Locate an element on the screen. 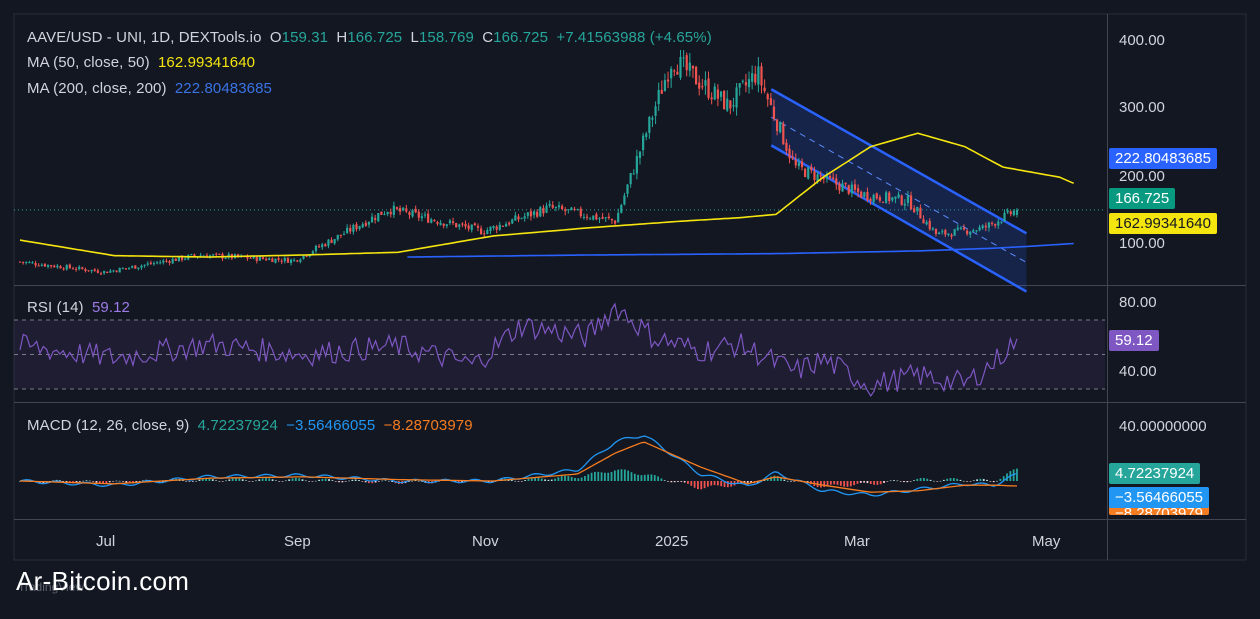 The height and width of the screenshot is (619, 1260). time-tick: Jul is located at coordinates (106, 541).